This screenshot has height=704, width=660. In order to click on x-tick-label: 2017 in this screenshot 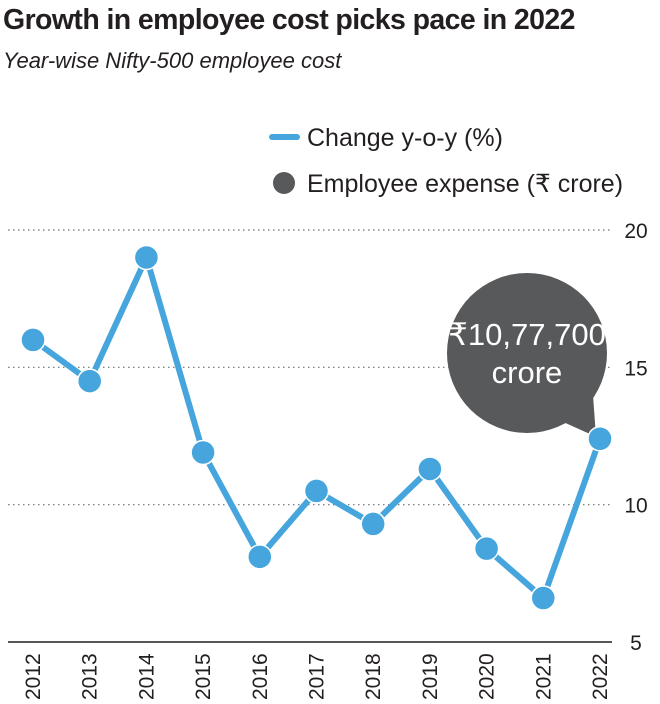, I will do `click(317, 676)`.